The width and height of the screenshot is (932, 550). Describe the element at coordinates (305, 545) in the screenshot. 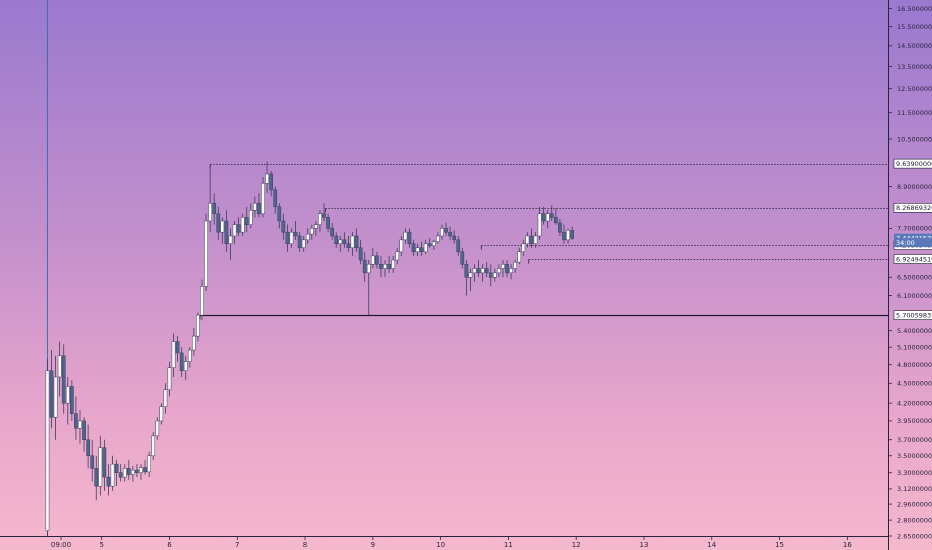

I see `time-tick-label: 8` at that location.